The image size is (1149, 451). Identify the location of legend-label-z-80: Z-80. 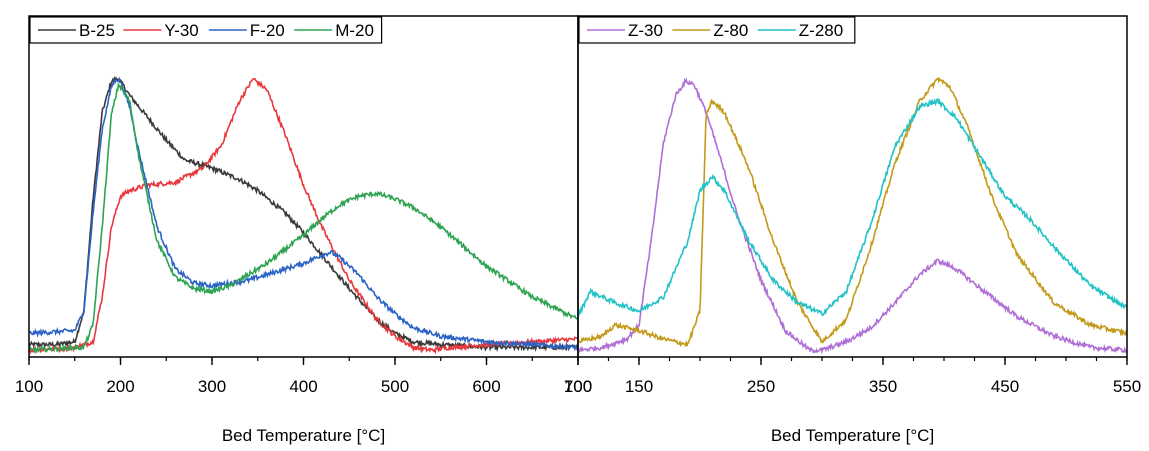
(730, 30).